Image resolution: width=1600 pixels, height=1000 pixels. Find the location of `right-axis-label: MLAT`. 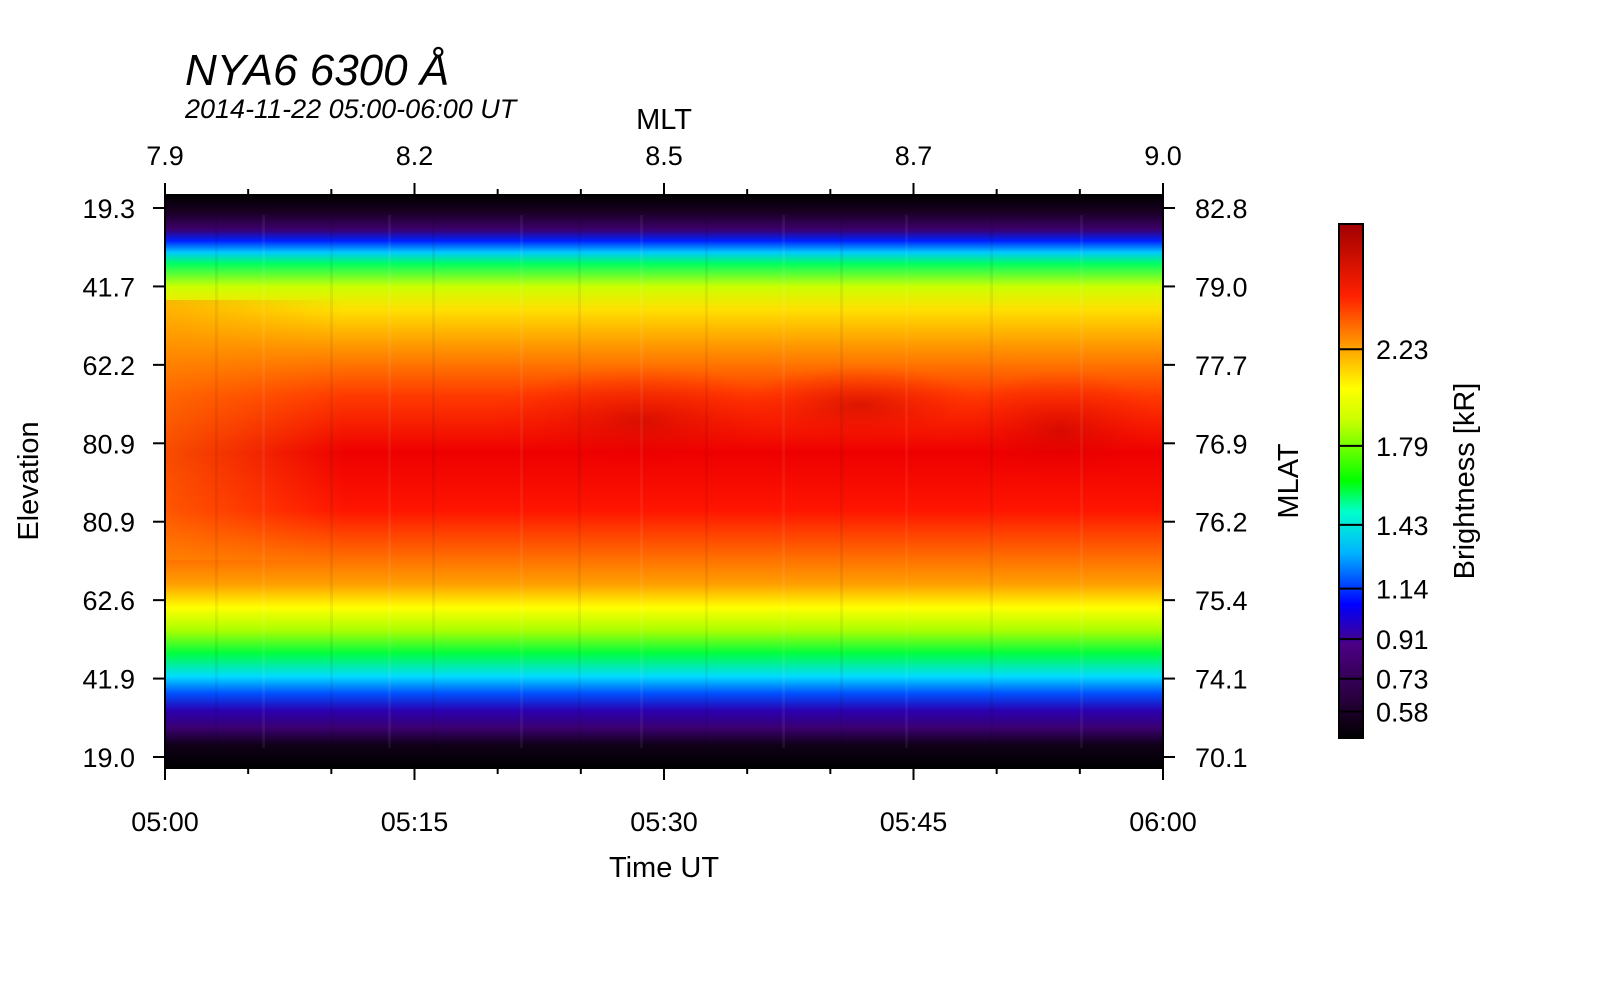

right-axis-label: MLAT is located at coordinates (1289, 480).